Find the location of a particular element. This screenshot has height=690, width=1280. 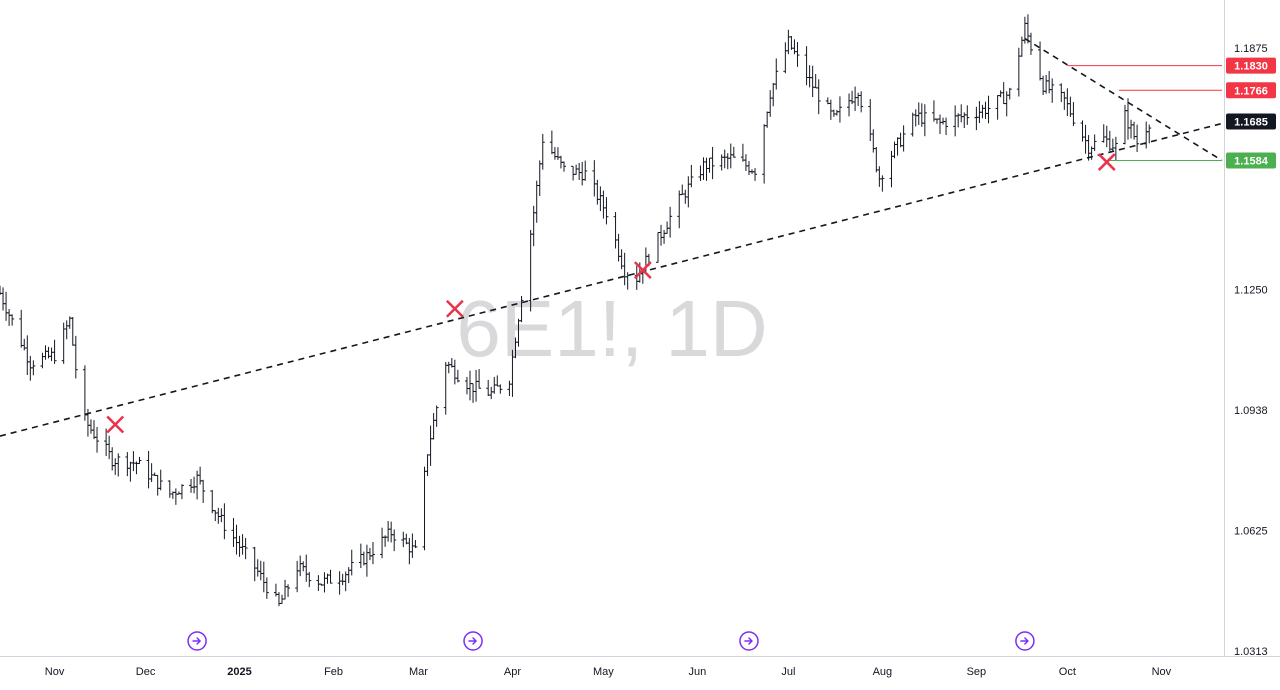

price-tick-label: 1.1875 is located at coordinates (1251, 49).